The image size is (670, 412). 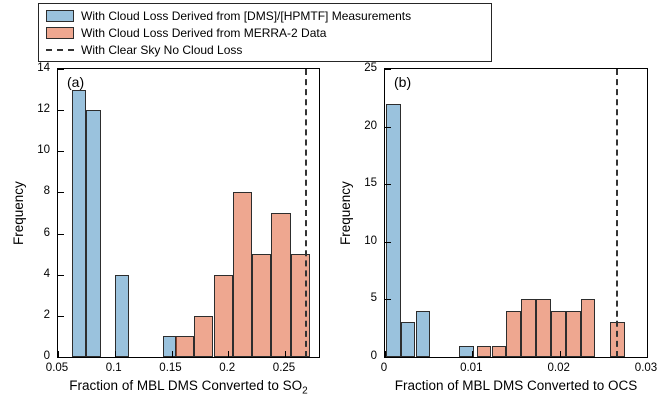 I want to click on dashed-line-icon, so click(x=60, y=49).